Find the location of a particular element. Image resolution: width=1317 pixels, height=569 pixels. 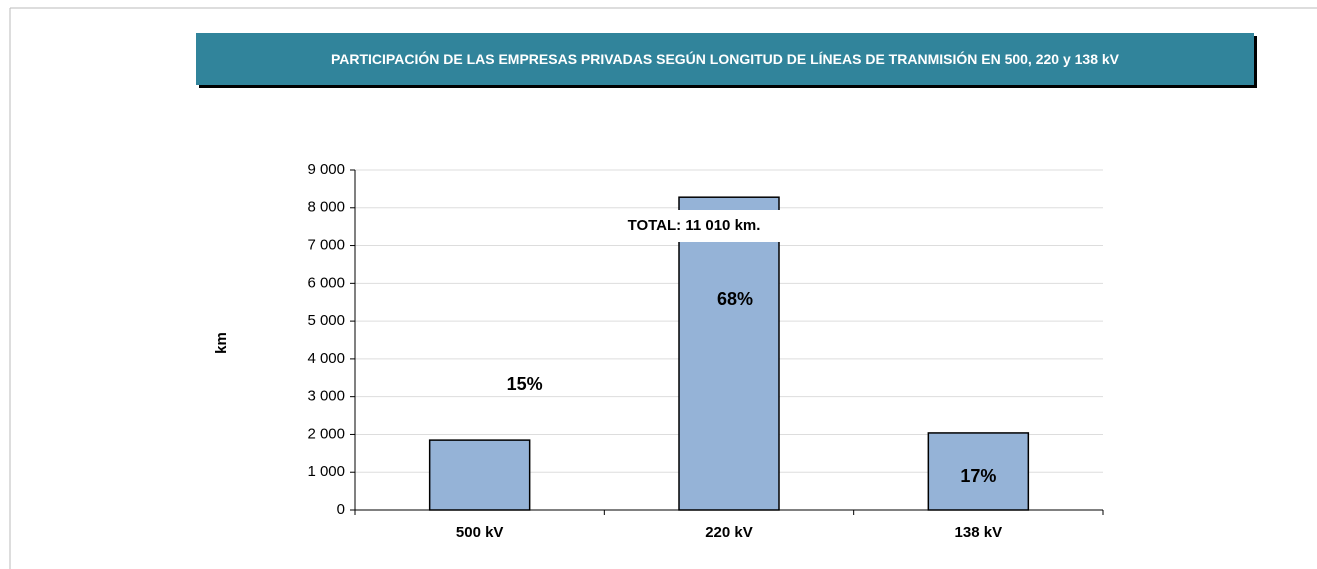

y-tick-label: 6 000 is located at coordinates (326, 282).